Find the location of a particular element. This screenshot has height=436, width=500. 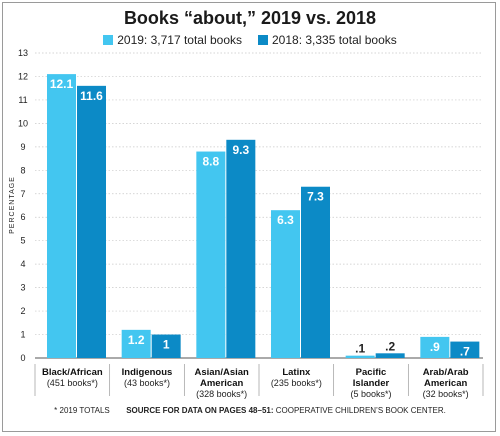

y-tick-label: 8 is located at coordinates (22, 170).